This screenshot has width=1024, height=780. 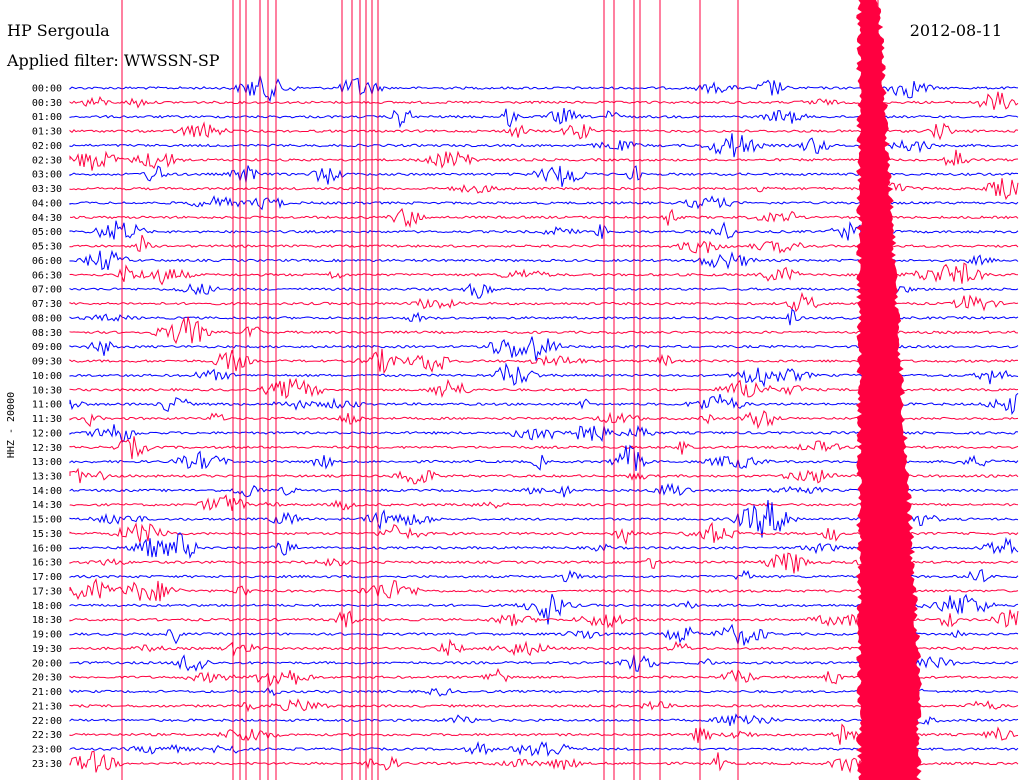 I want to click on applied-filter: Applied filter: WWSSN-SP, so click(x=113, y=60).